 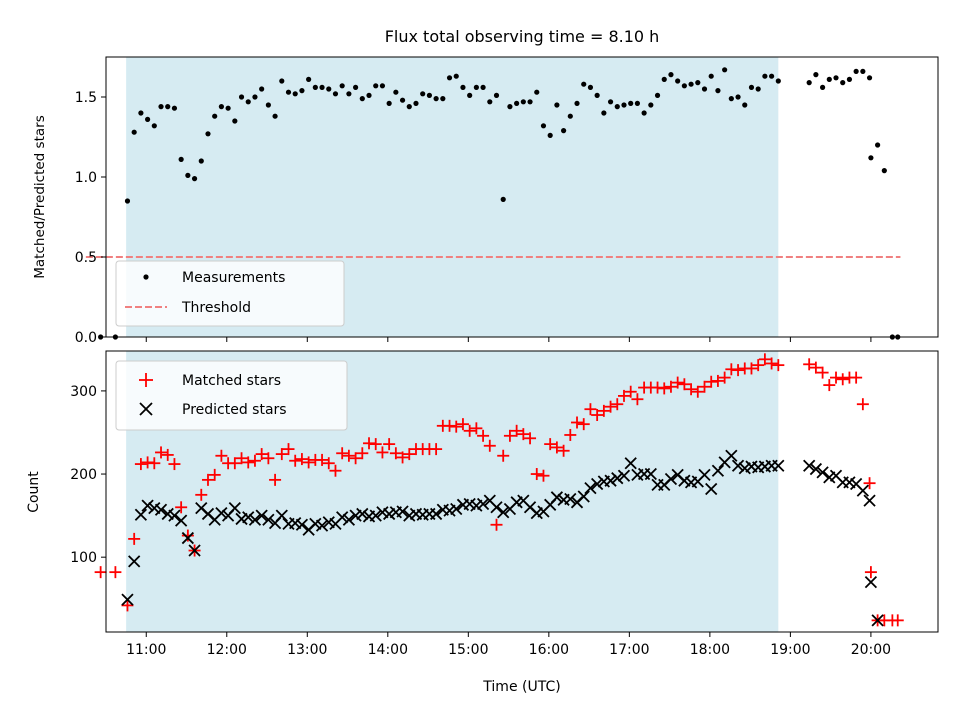 I want to click on legend-predicted-marker, so click(x=146, y=409).